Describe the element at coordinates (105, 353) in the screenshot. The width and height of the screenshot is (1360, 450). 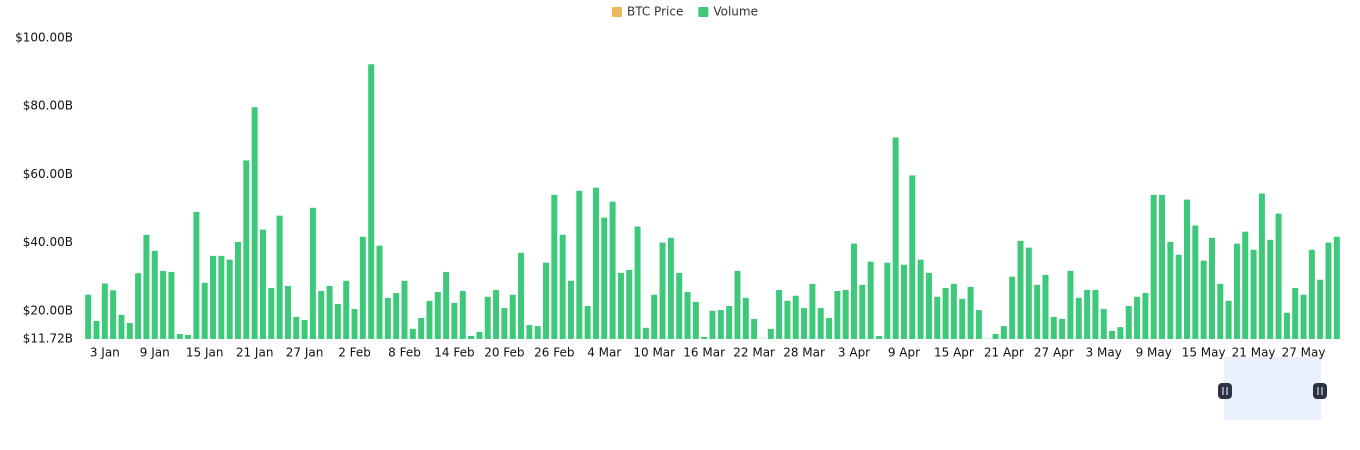
I see `x-tick-label: 3 Jan` at that location.